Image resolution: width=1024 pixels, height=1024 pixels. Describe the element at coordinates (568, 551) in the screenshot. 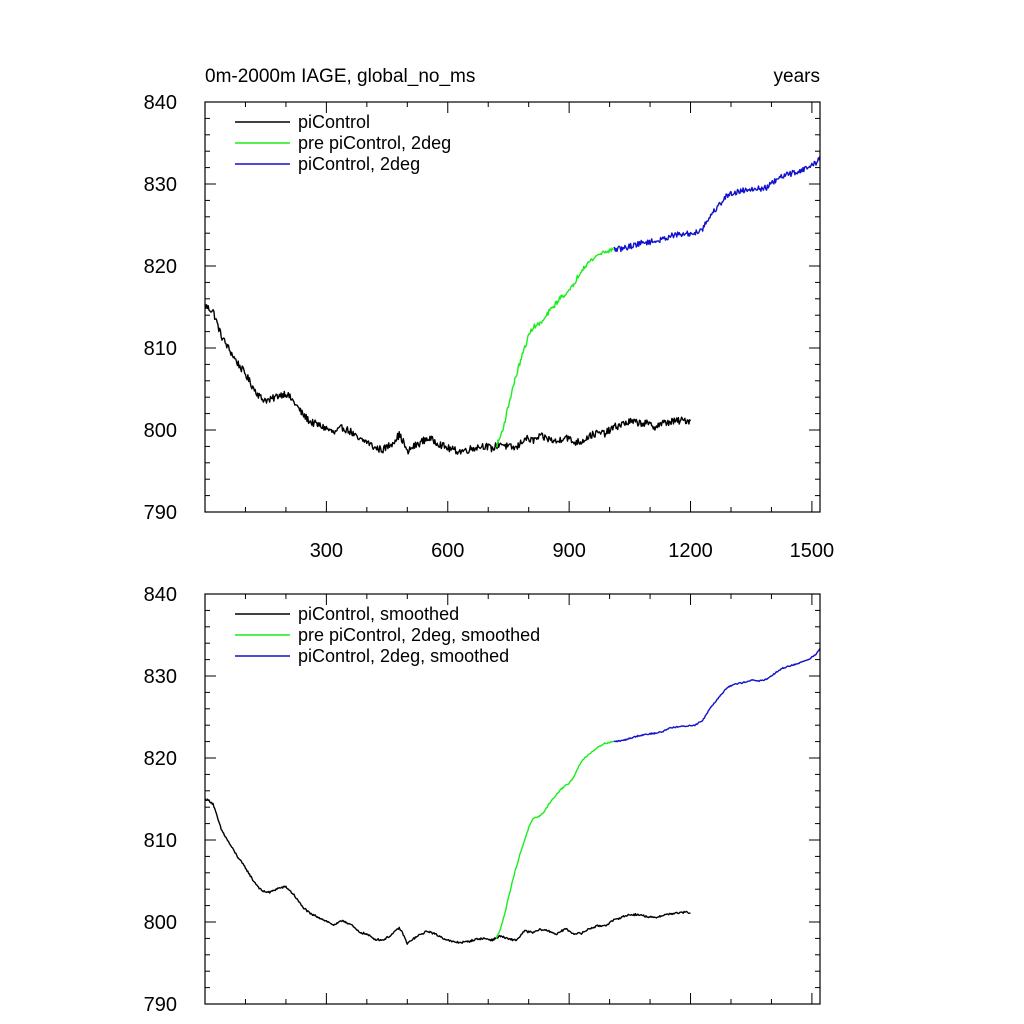

I see `x-tick-label: 900` at that location.